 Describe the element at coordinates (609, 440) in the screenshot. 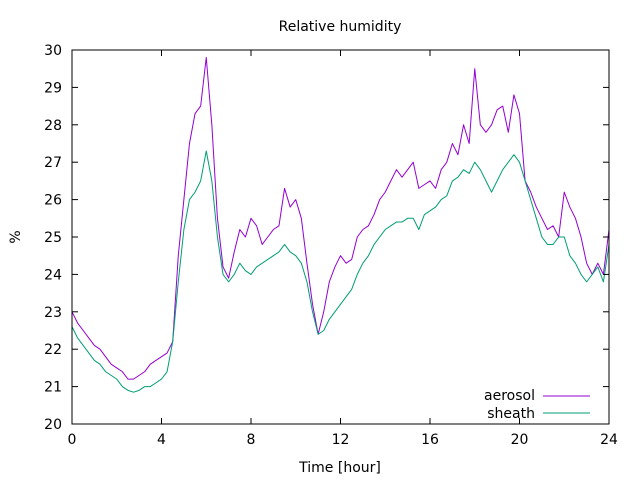

I see `x-tick-label: 24` at that location.